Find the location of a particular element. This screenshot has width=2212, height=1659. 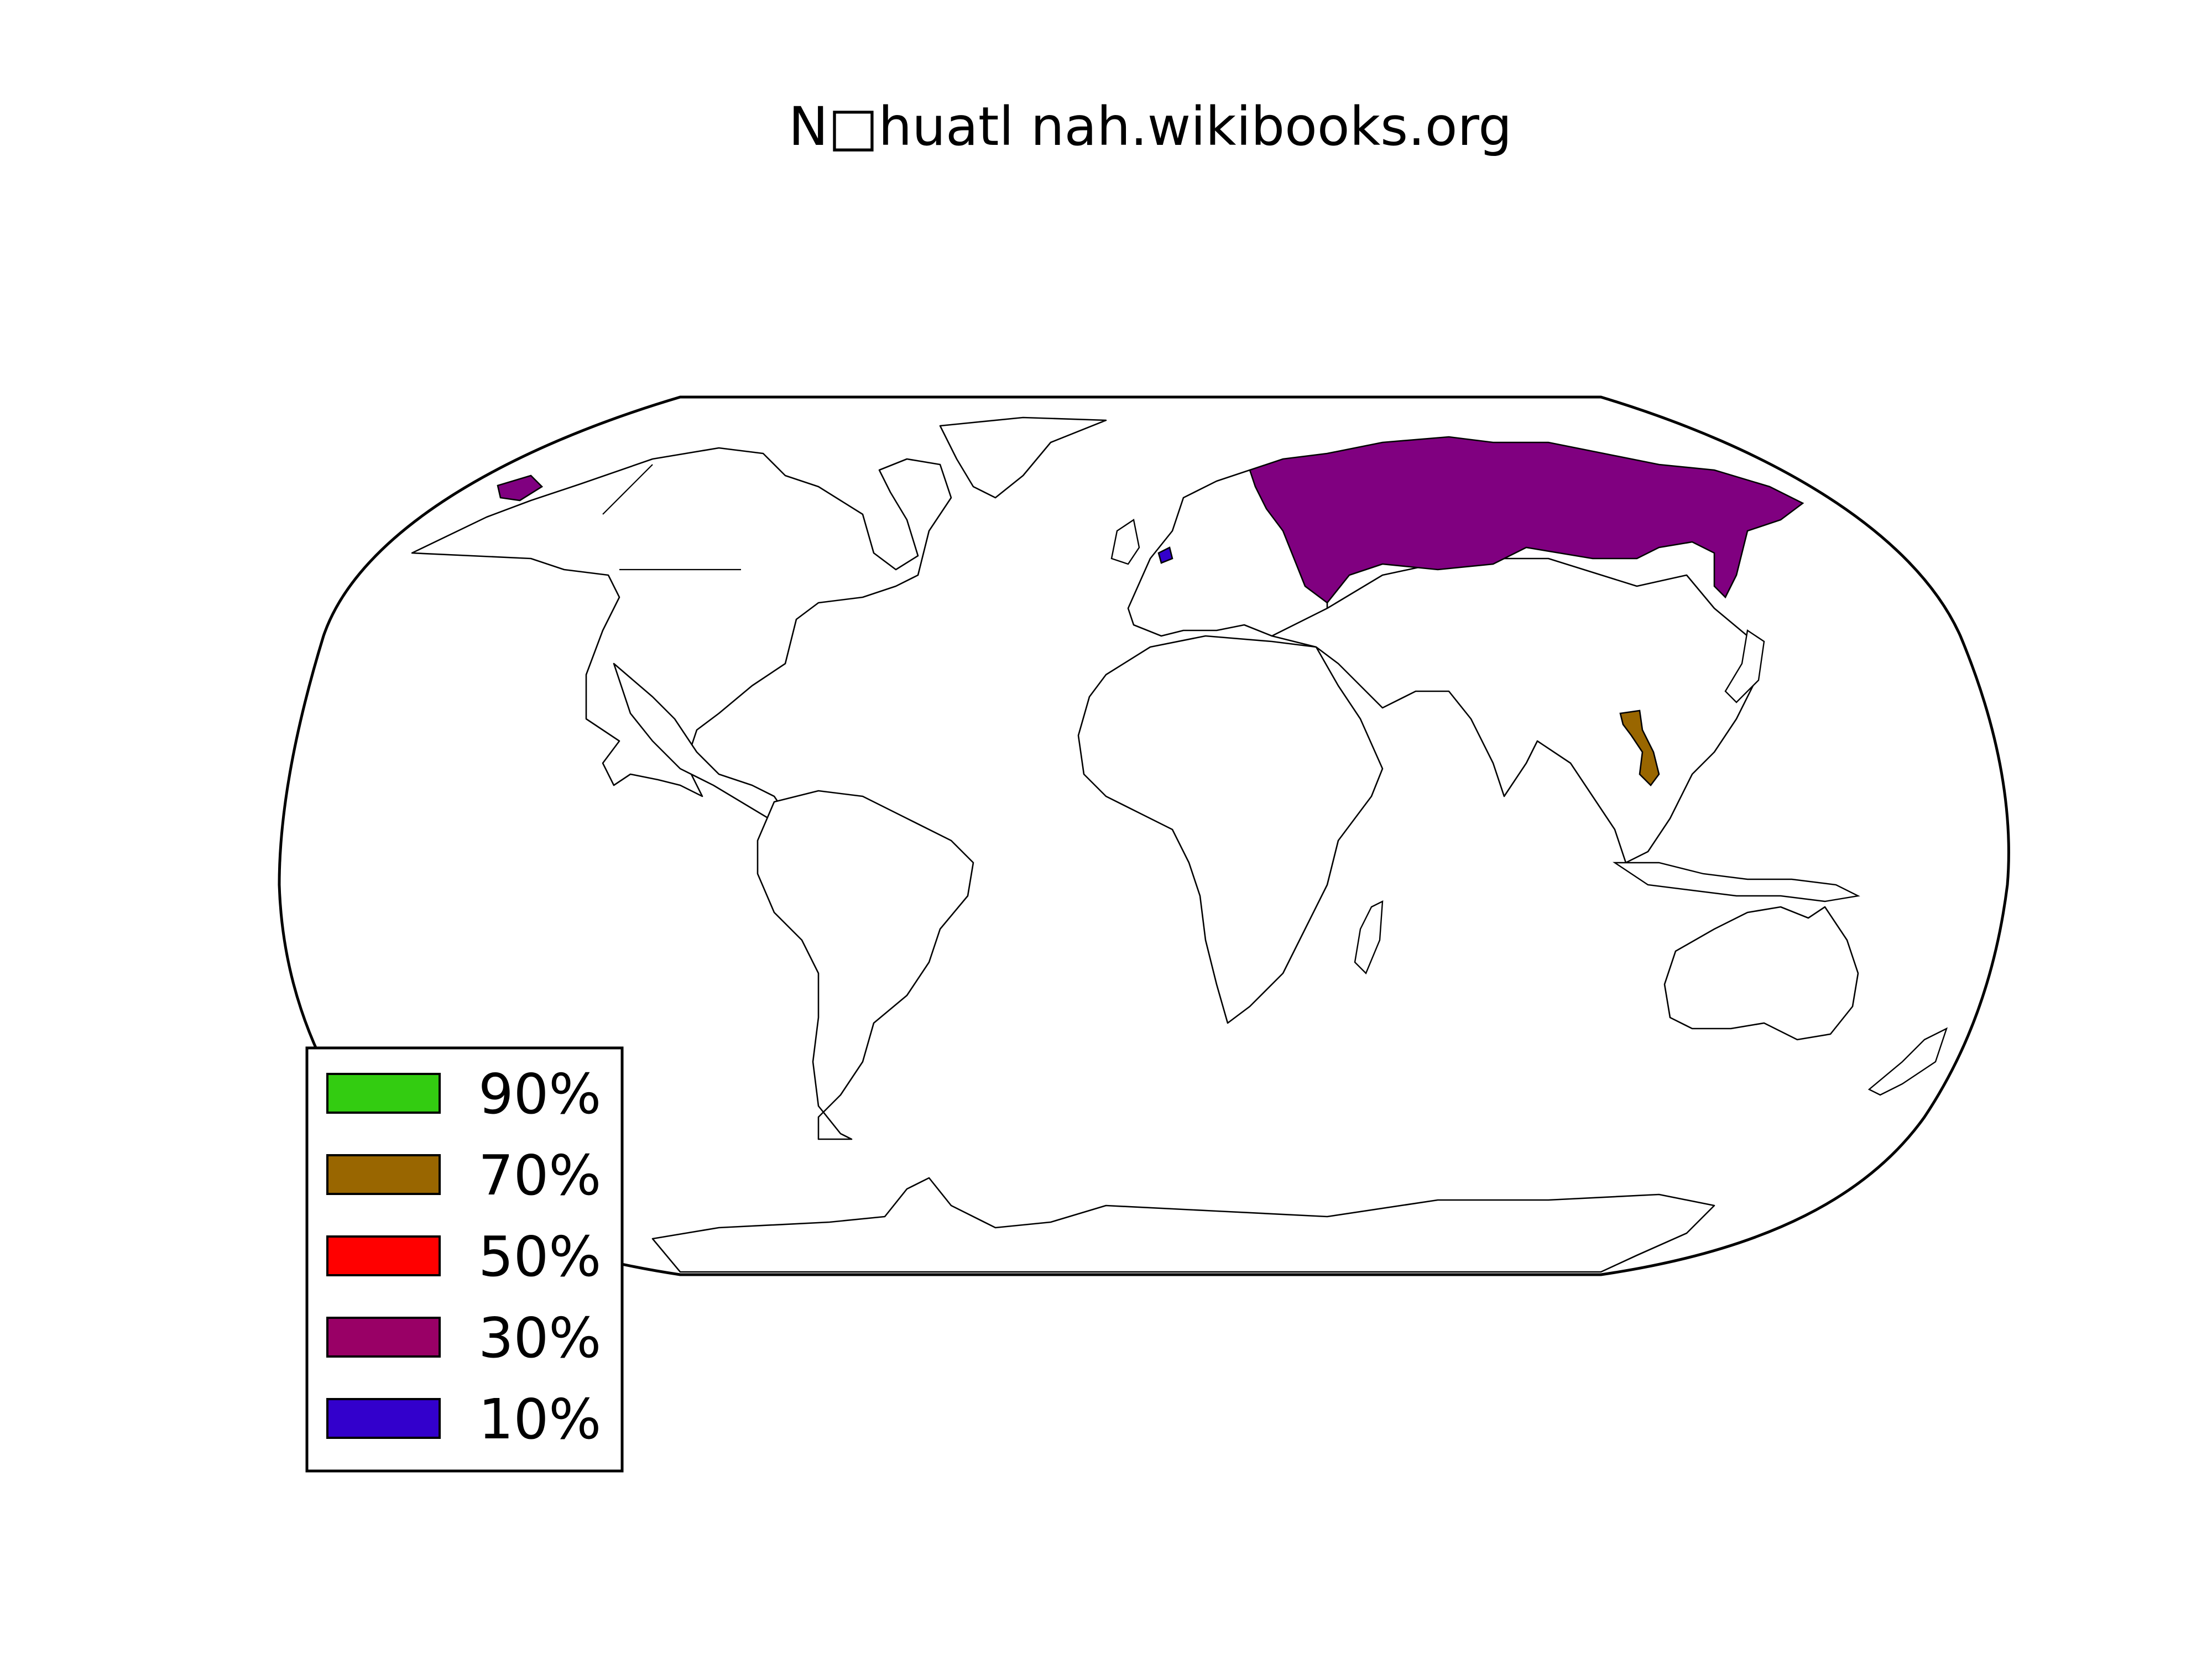

africa is located at coordinates (1231, 830).